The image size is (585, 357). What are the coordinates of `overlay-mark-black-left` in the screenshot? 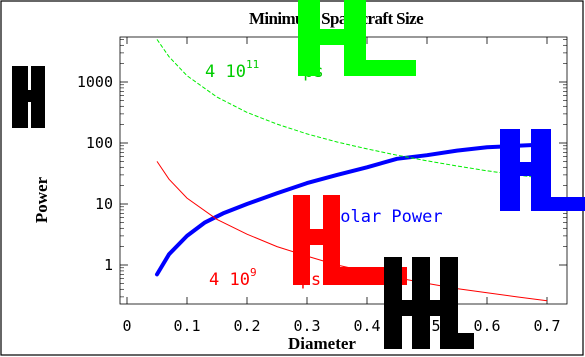 It's located at (28, 97).